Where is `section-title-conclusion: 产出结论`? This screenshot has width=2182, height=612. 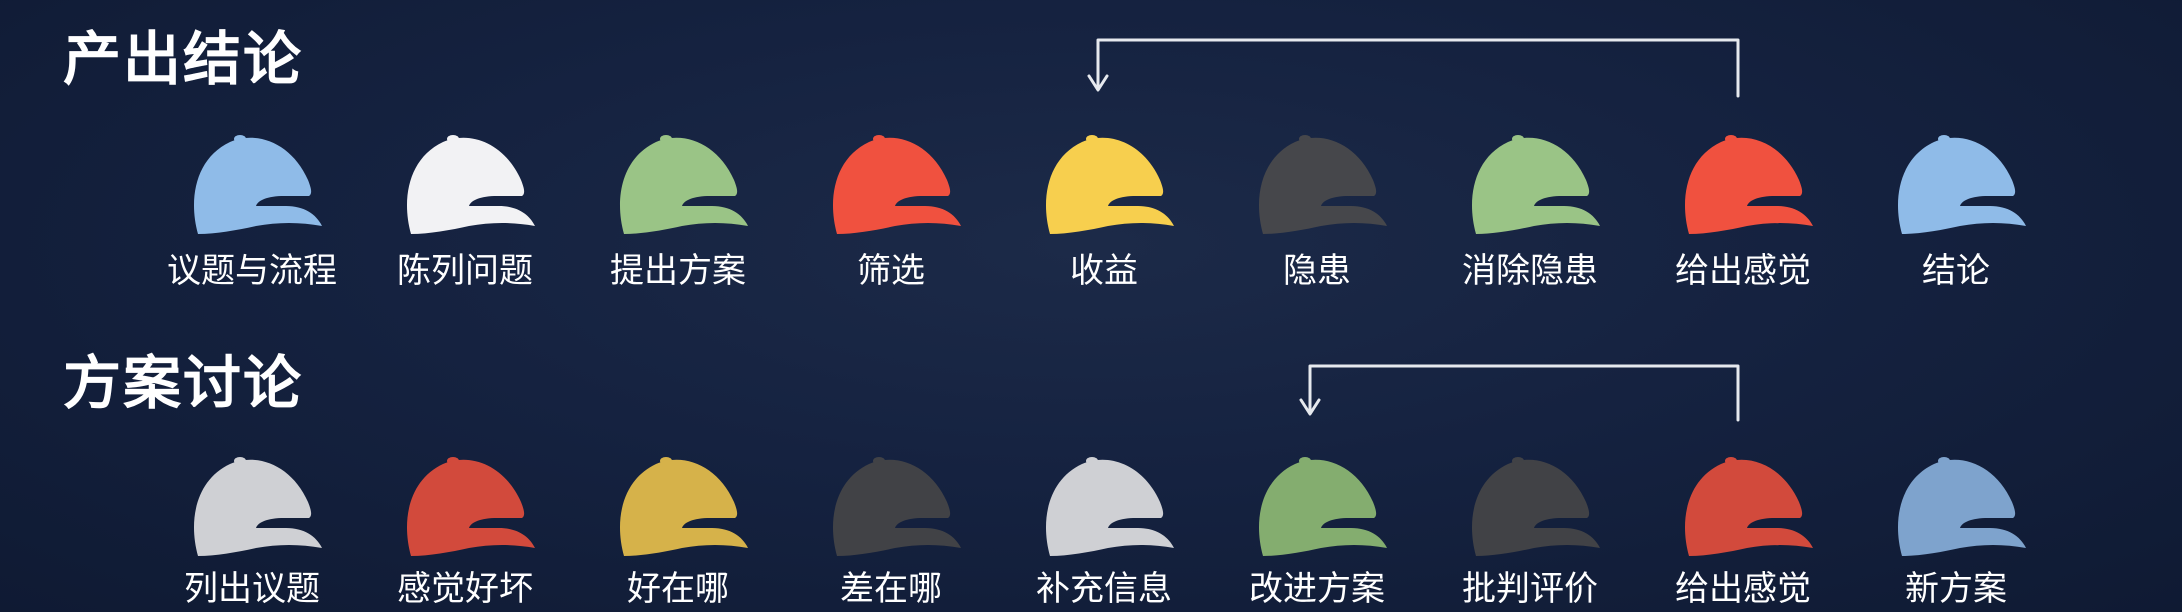
section-title-conclusion: 产出结论 is located at coordinates (183, 59).